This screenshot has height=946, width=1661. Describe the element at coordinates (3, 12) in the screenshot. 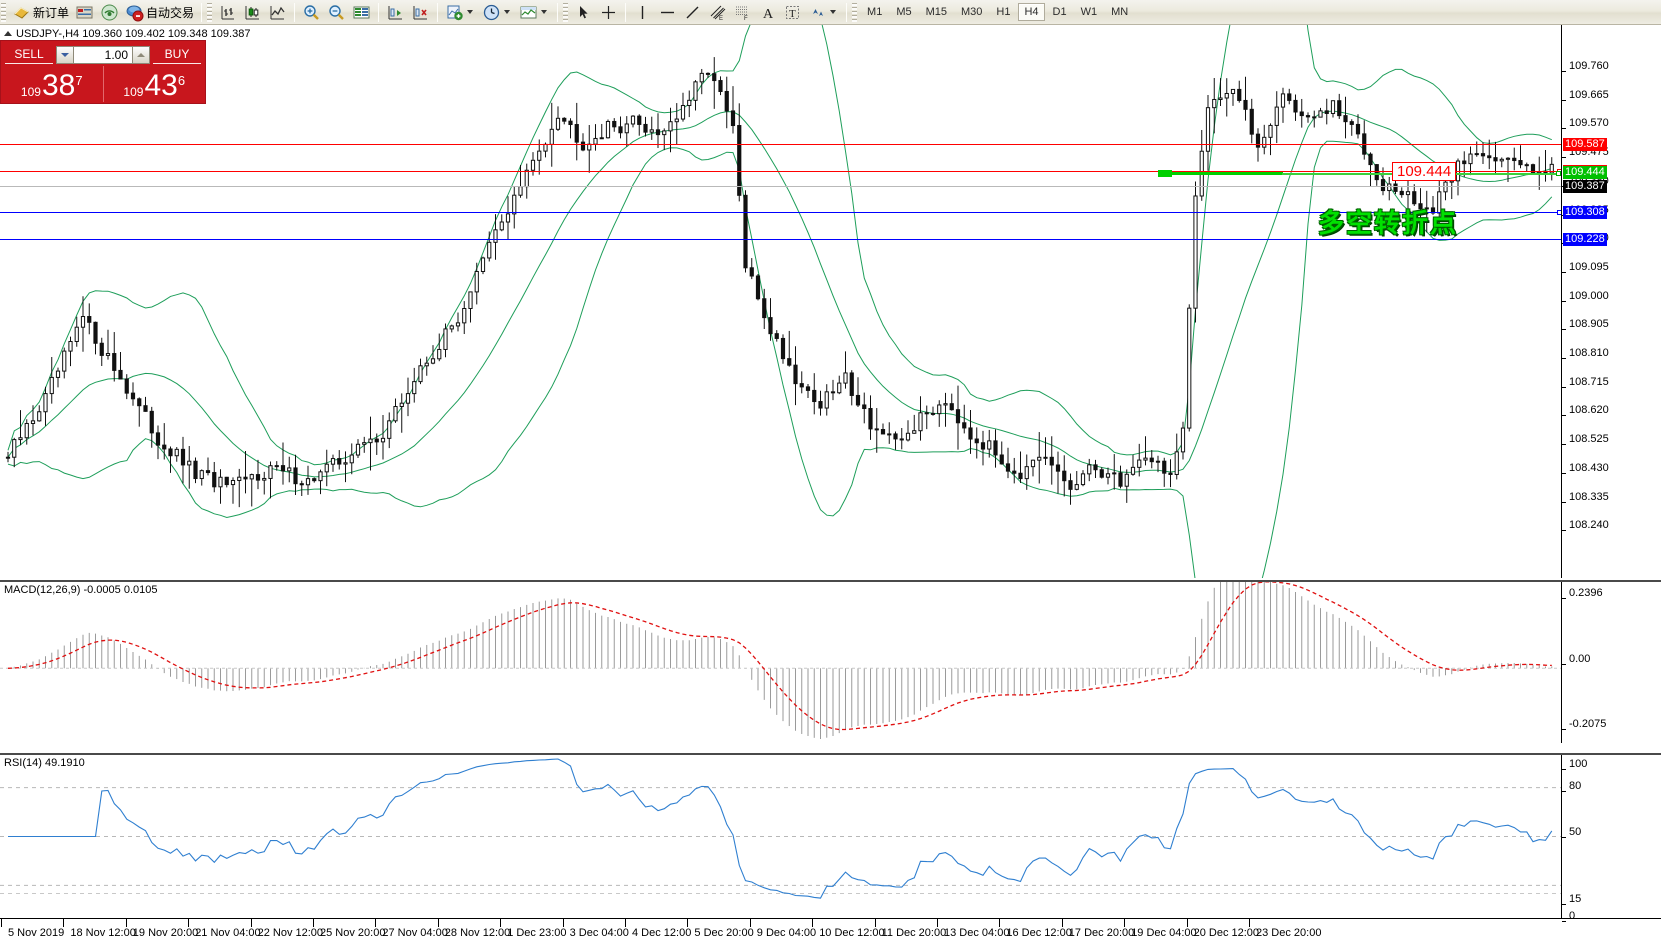

I see `toolbar-grip` at that location.